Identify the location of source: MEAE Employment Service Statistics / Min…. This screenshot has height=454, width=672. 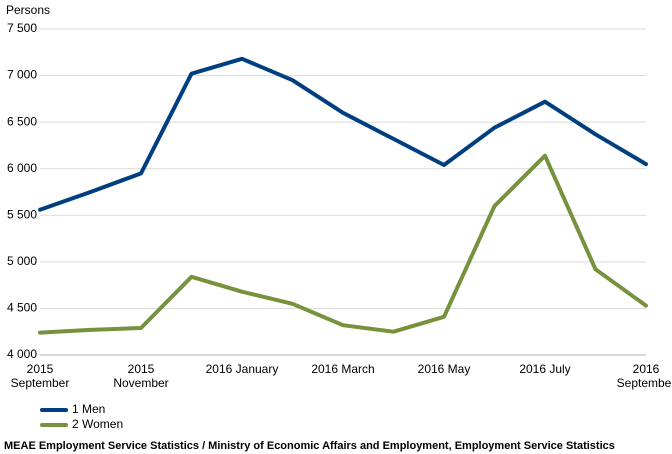
(309, 446).